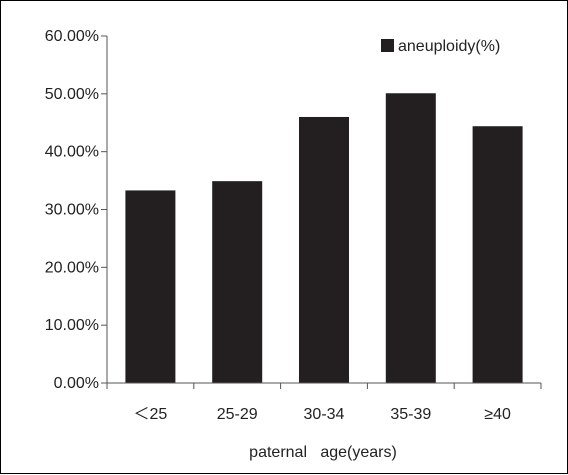  What do you see at coordinates (387, 45) in the screenshot?
I see `legend-swatch` at bounding box center [387, 45].